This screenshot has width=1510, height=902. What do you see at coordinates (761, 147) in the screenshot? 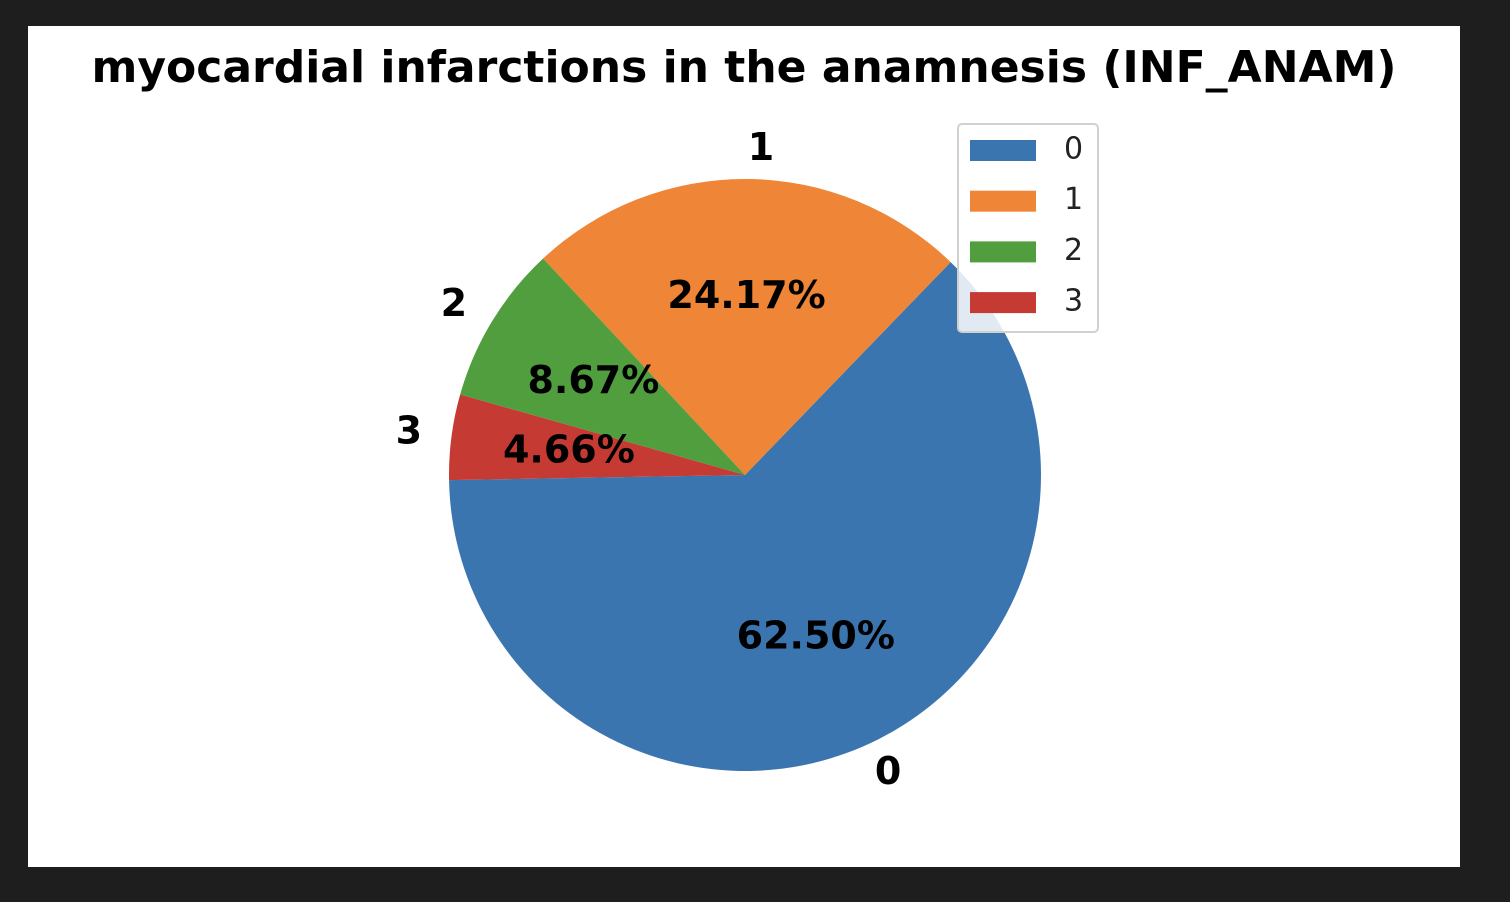
I see `category-label: 1` at bounding box center [761, 147].